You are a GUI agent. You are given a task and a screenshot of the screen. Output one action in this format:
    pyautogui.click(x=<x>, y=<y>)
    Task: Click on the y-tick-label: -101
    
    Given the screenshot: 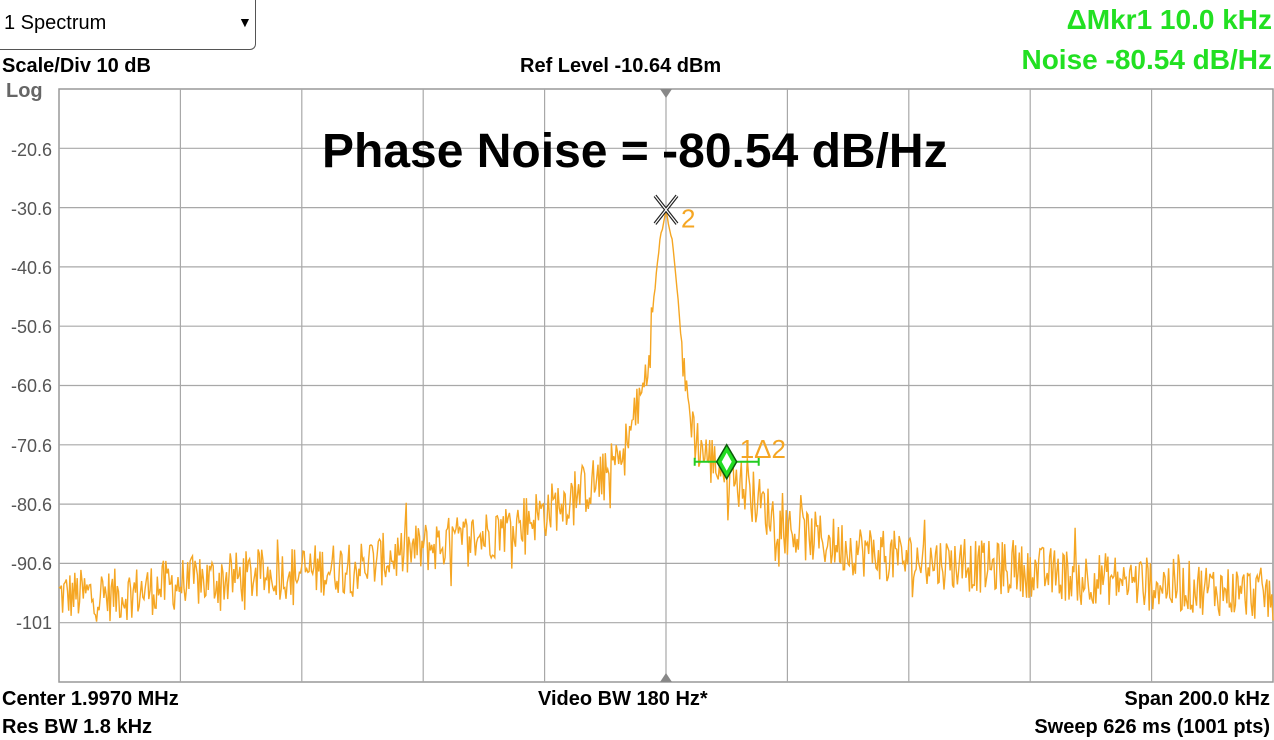 What is the action you would take?
    pyautogui.click(x=33, y=623)
    